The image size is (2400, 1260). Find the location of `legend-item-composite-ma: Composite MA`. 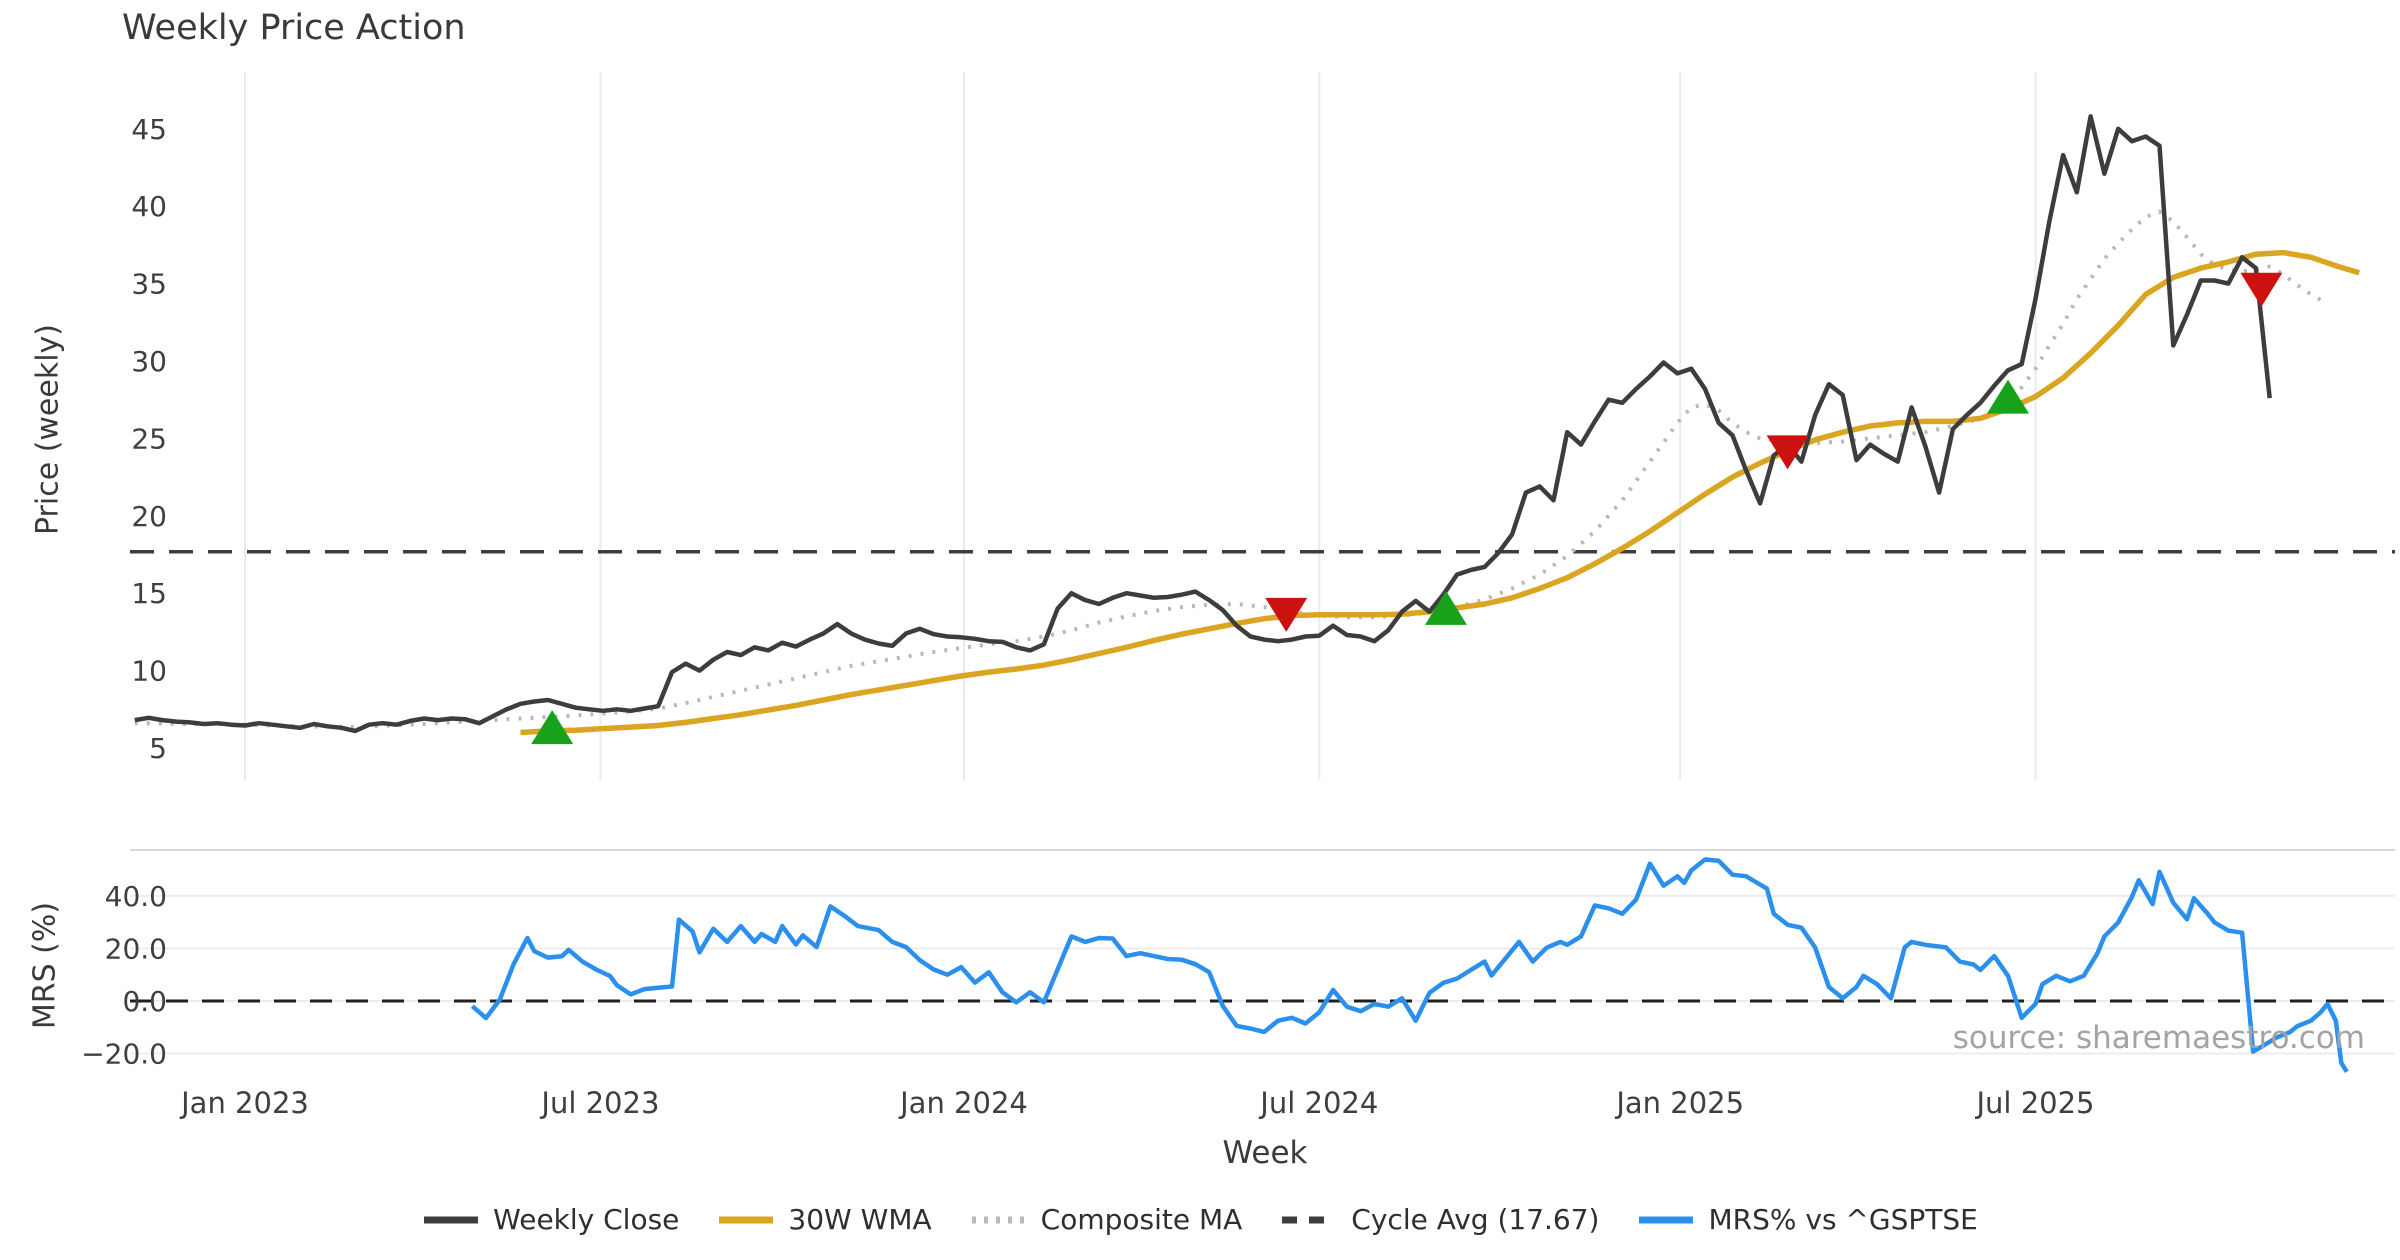

legend-item-composite-ma: Composite MA is located at coordinates (1106, 1219).